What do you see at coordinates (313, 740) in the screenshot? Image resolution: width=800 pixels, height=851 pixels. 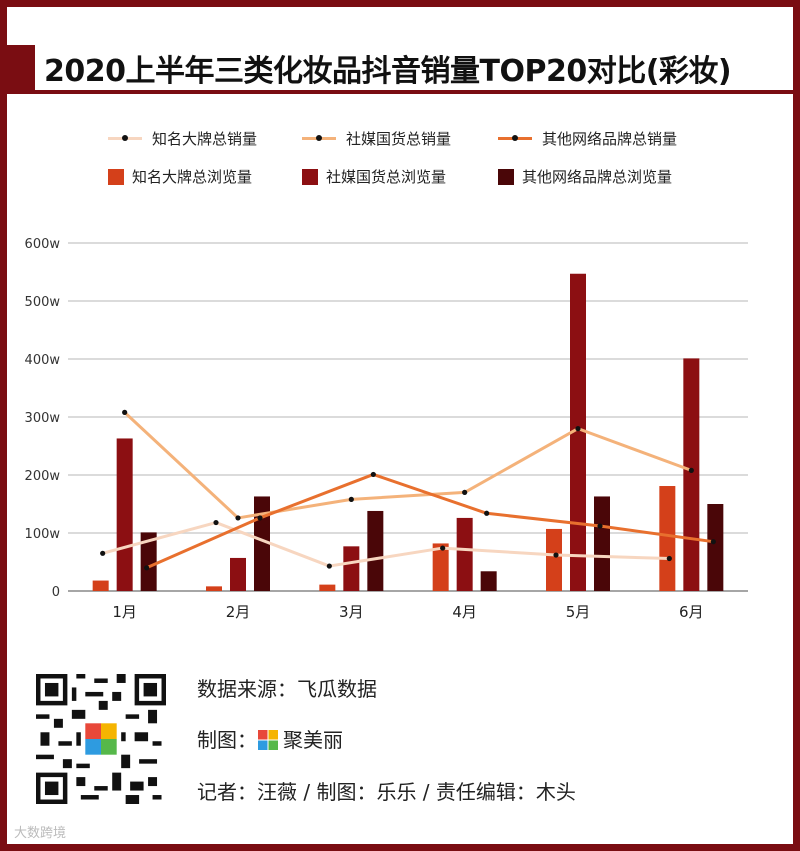 I see `brand-name: 聚美丽` at bounding box center [313, 740].